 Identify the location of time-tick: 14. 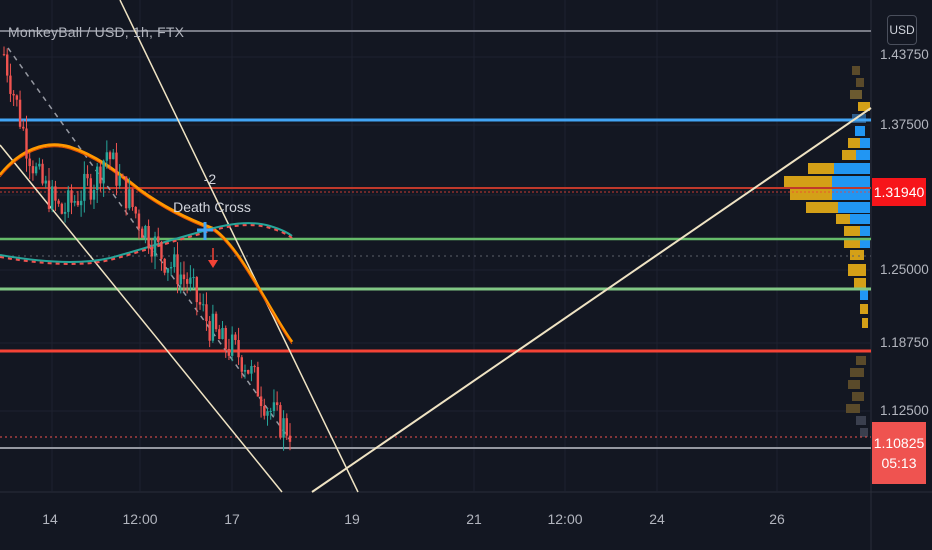
(50, 519).